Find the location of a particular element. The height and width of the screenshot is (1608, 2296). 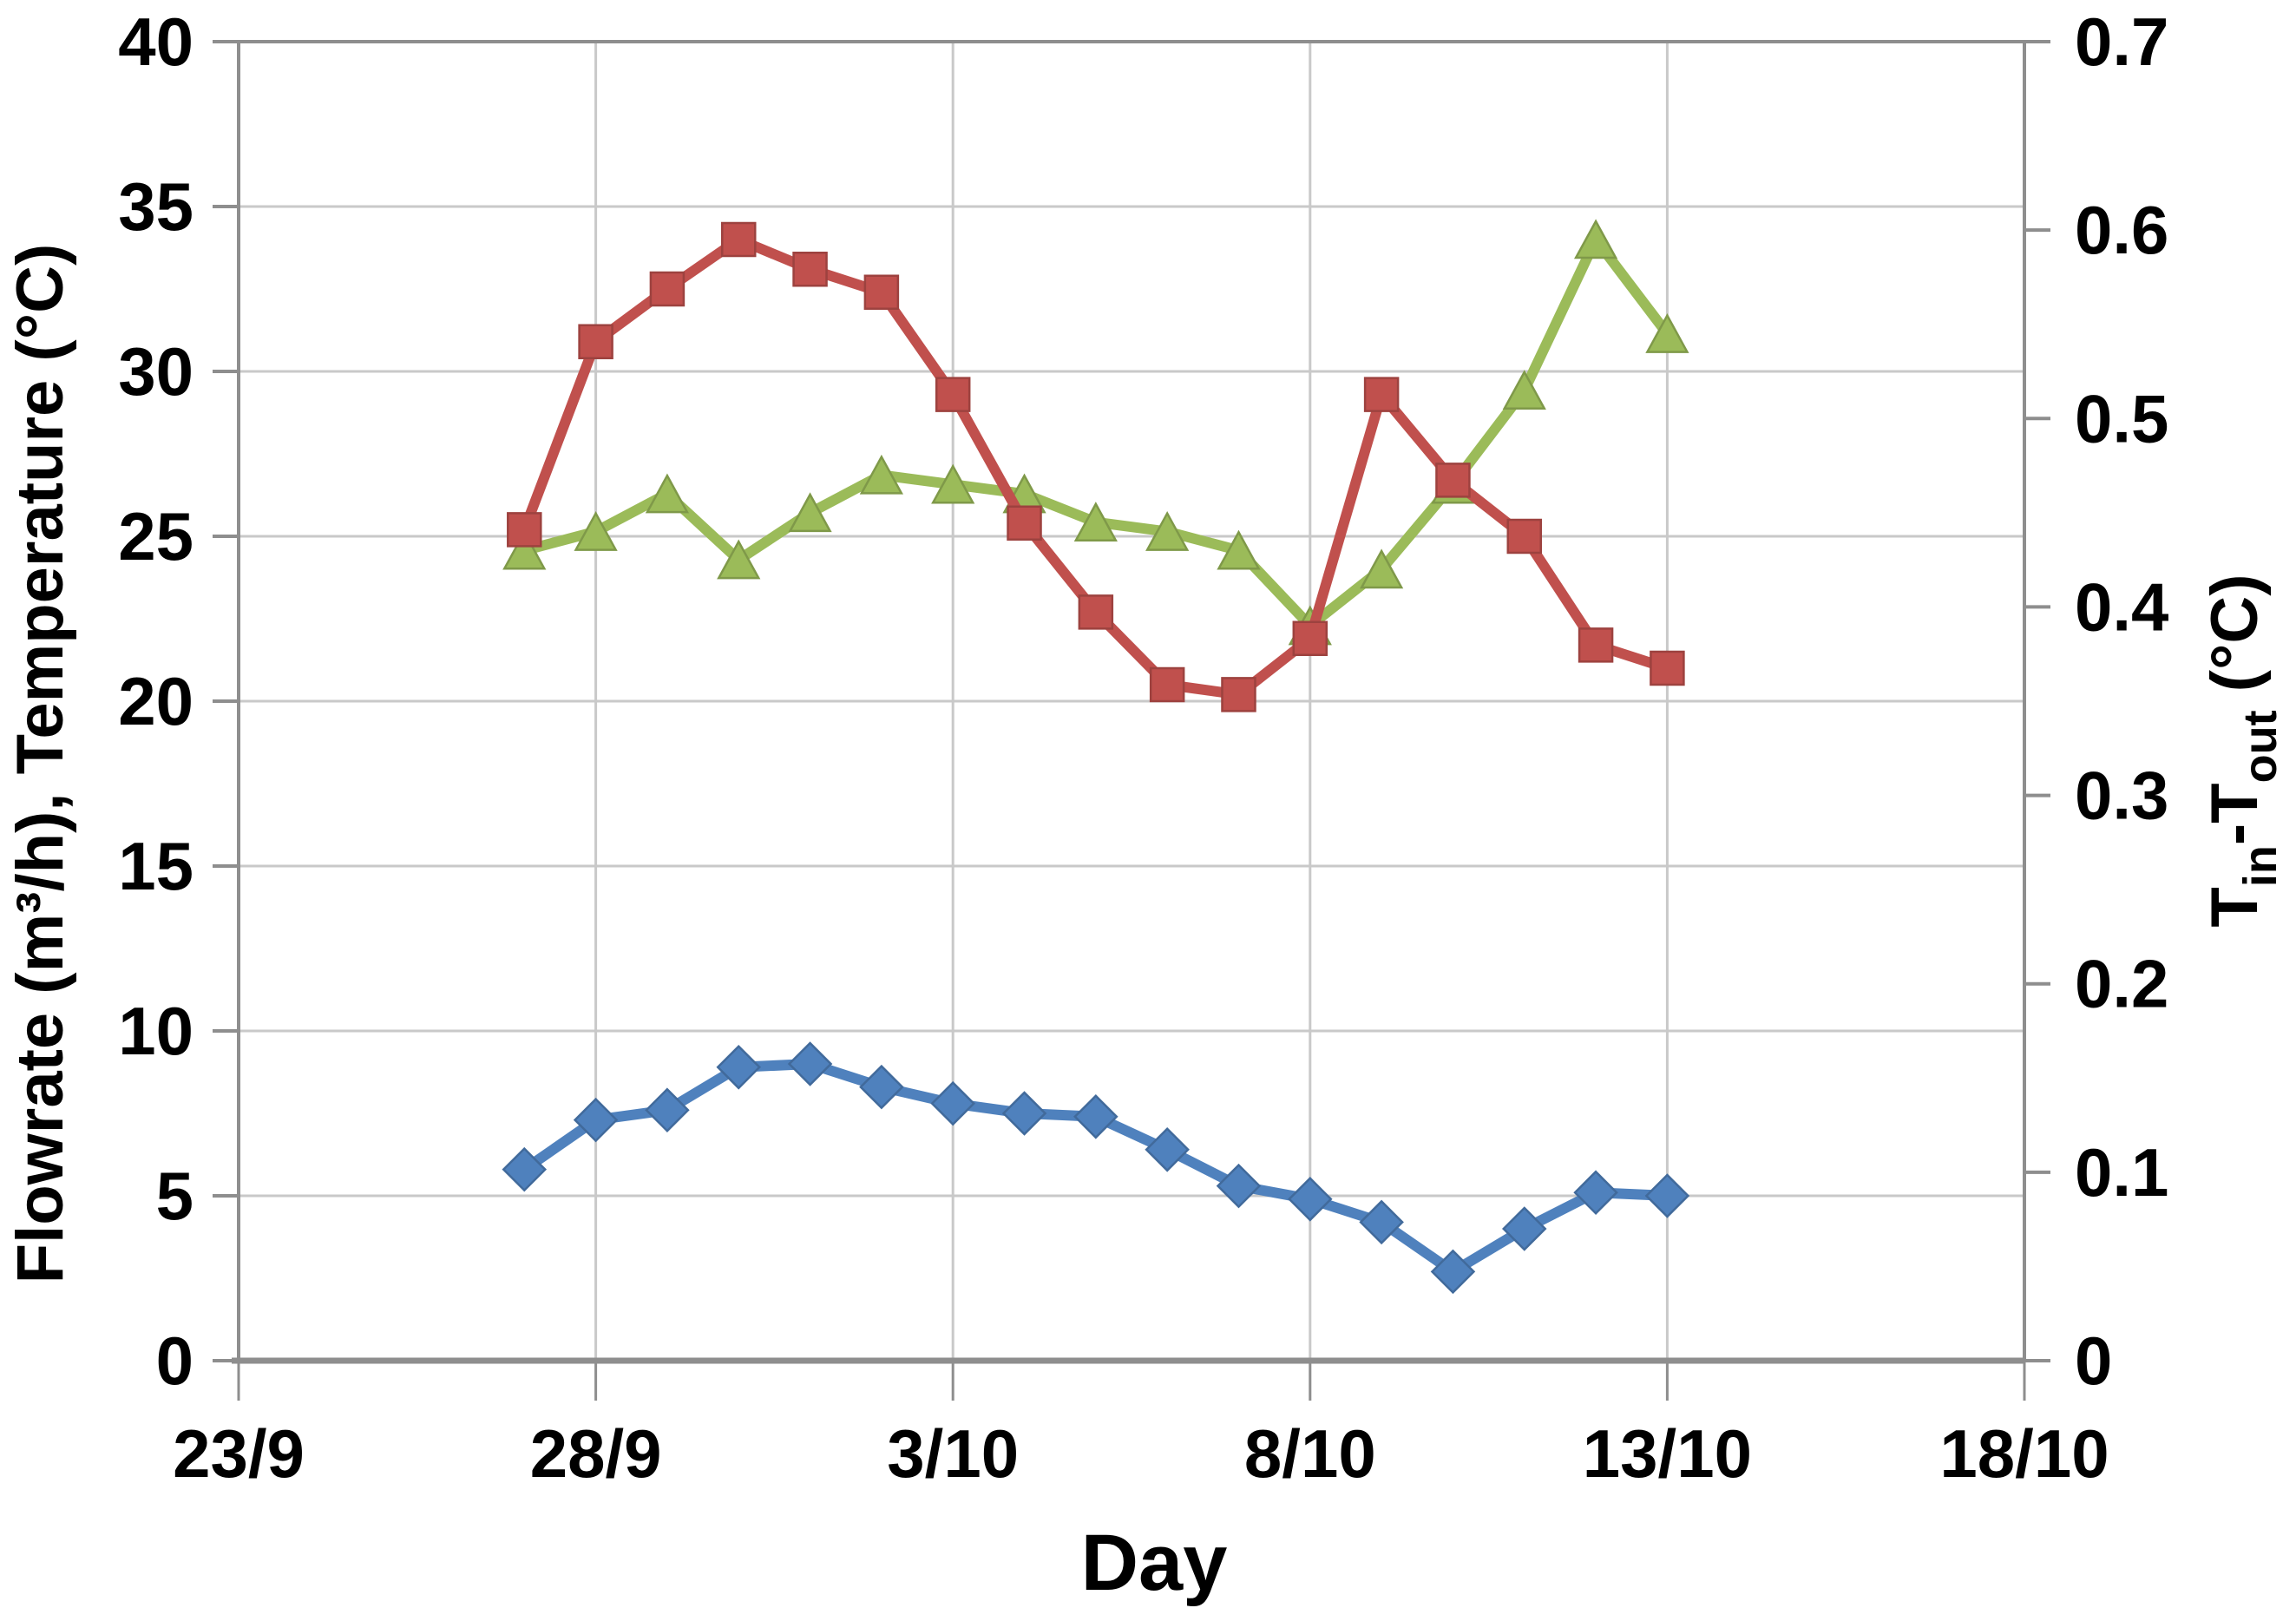

right-axis-title: Tin-Tout (°C) is located at coordinates (2242, 750).